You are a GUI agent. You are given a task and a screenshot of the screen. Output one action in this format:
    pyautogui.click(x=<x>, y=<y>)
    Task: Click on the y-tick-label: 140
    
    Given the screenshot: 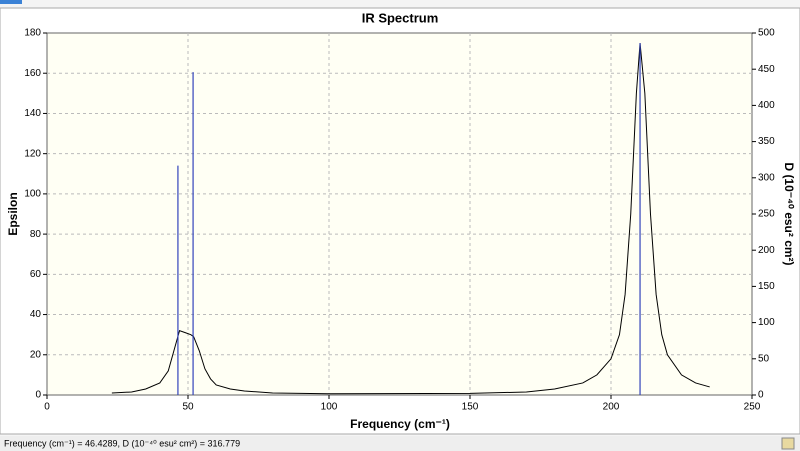 What is the action you would take?
    pyautogui.click(x=32, y=113)
    